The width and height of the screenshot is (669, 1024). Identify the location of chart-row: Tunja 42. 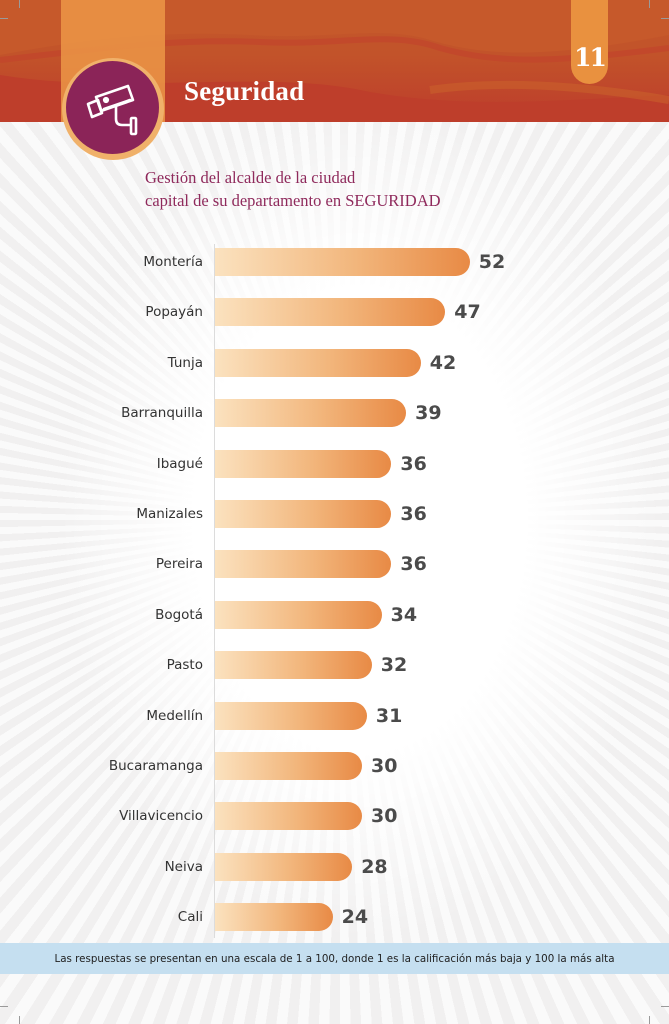
(334, 363).